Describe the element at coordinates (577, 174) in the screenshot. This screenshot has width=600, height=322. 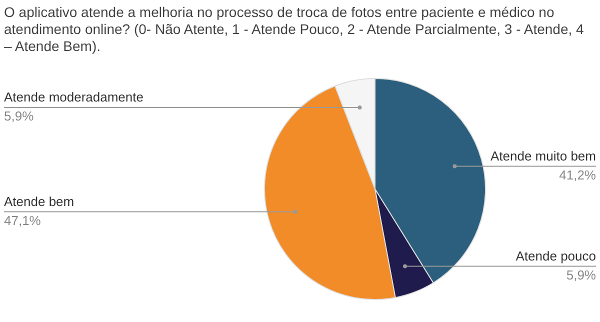
I see `data-label: 41,2%` at that location.